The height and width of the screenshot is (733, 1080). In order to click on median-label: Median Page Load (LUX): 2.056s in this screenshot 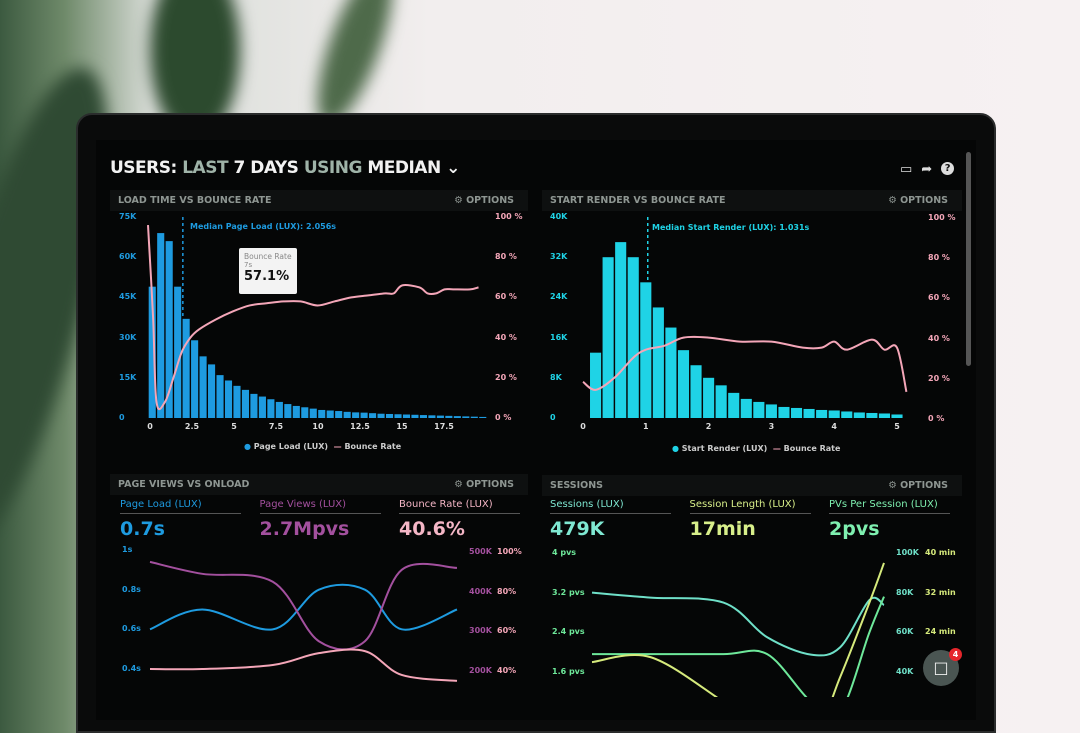, I will do `click(263, 226)`.